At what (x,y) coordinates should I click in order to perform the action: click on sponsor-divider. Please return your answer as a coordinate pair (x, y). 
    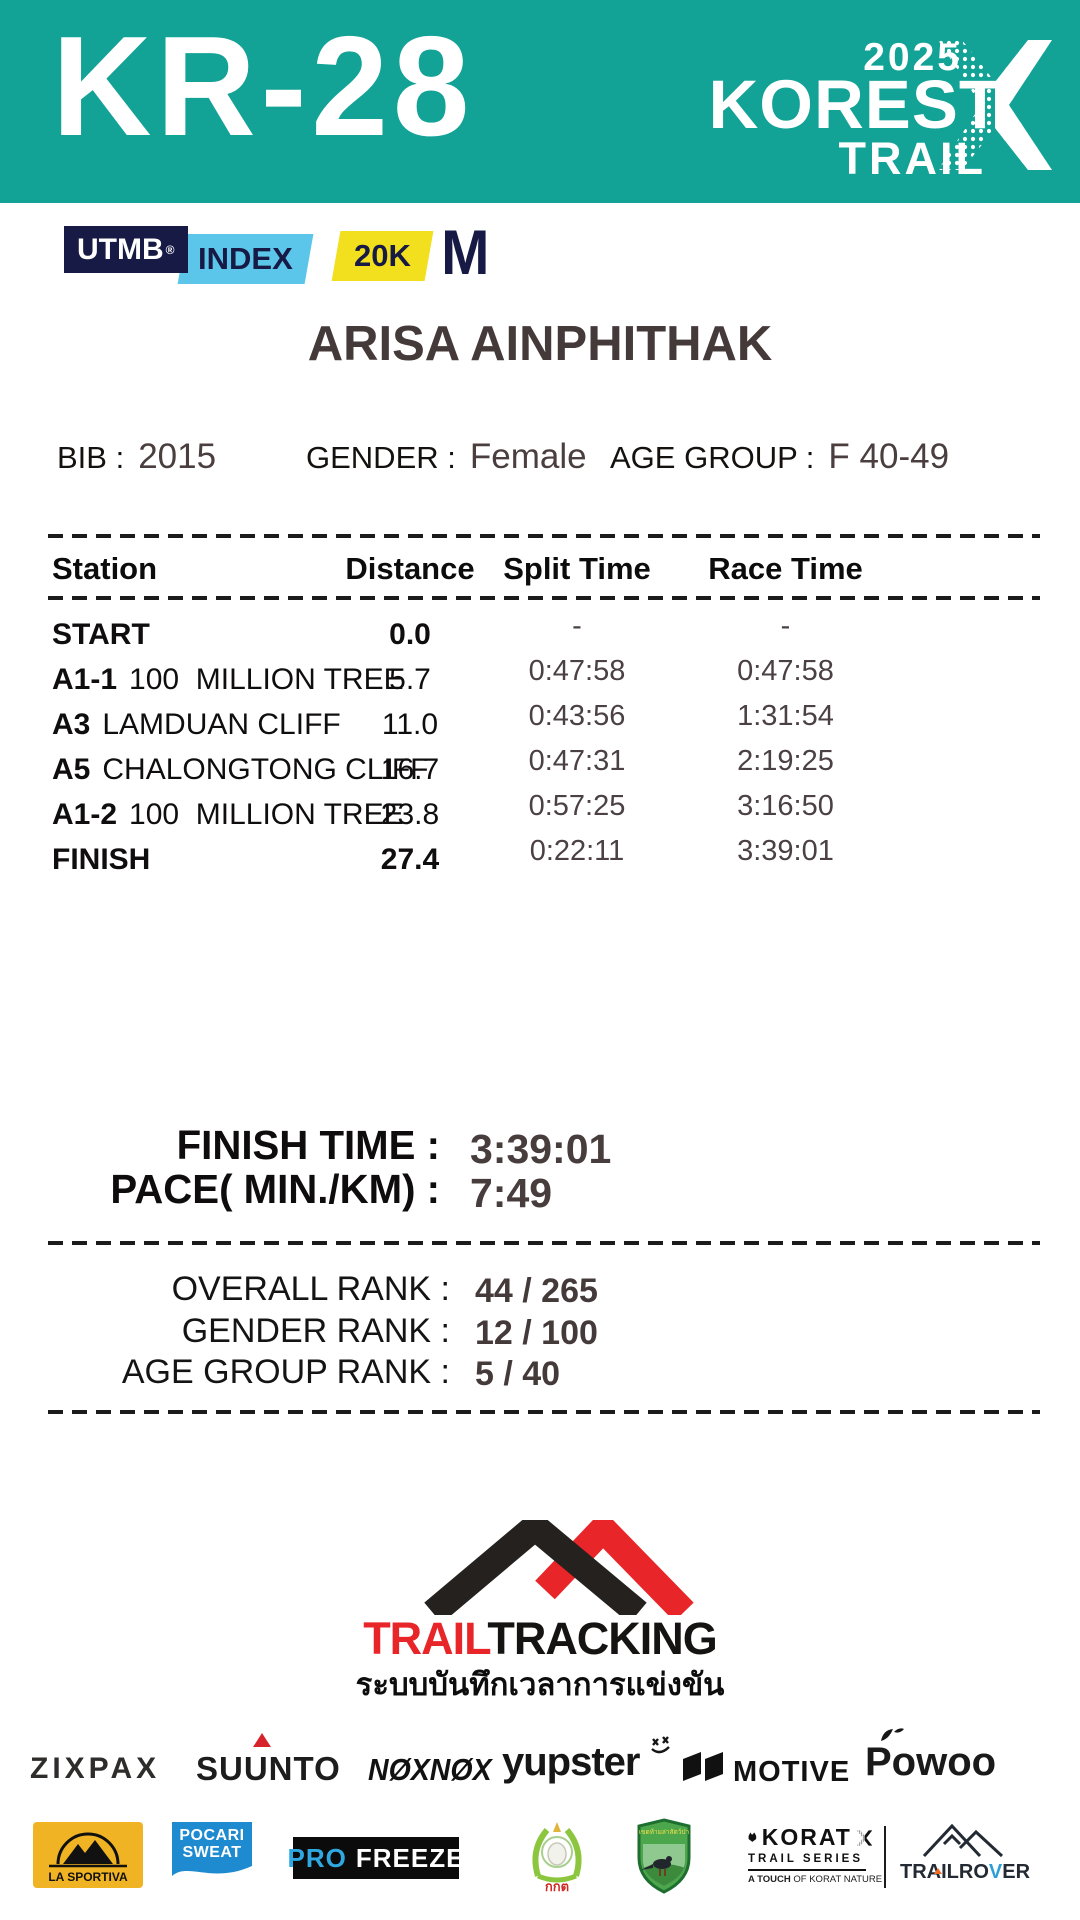
    Looking at the image, I should click on (885, 1857).